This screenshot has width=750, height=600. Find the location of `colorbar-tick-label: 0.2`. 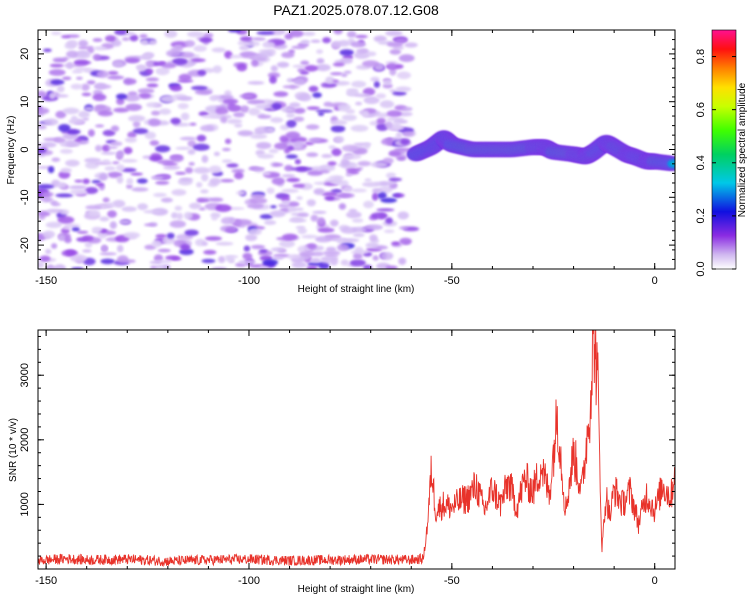

colorbar-tick-label: 0.2 is located at coordinates (701, 215).